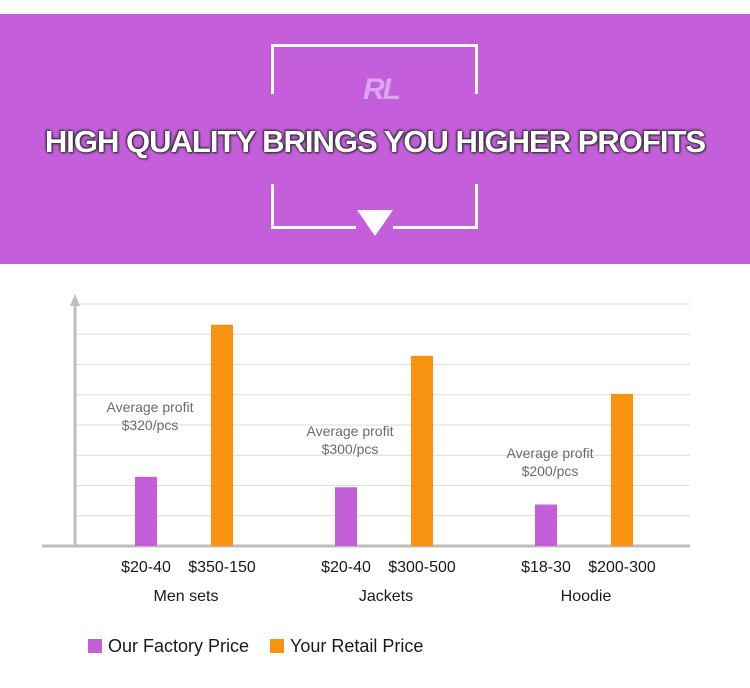  Describe the element at coordinates (186, 596) in the screenshot. I see `group-label: Men sets` at that location.